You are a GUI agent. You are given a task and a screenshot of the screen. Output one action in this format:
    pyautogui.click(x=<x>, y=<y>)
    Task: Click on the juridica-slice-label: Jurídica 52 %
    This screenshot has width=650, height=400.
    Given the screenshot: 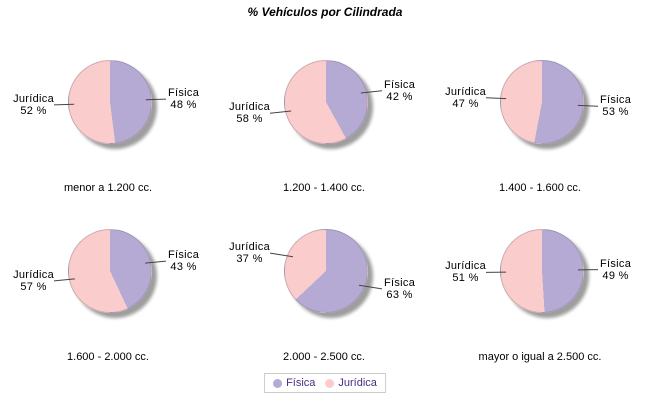 What is the action you would take?
    pyautogui.click(x=33, y=105)
    